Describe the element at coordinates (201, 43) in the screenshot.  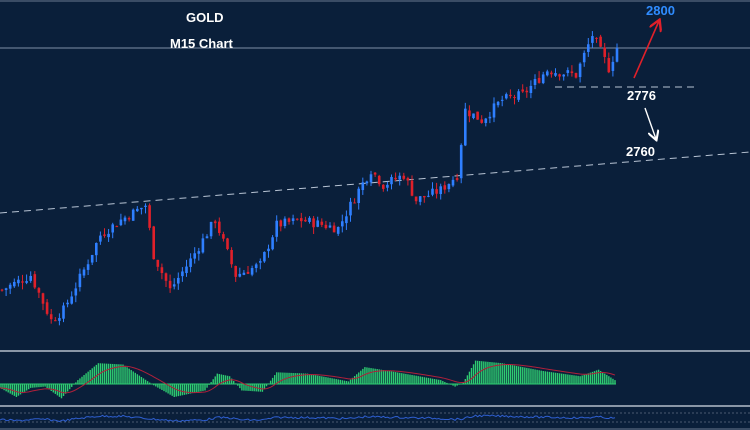
I see `timeframe-title: M15 Chart` at that location.